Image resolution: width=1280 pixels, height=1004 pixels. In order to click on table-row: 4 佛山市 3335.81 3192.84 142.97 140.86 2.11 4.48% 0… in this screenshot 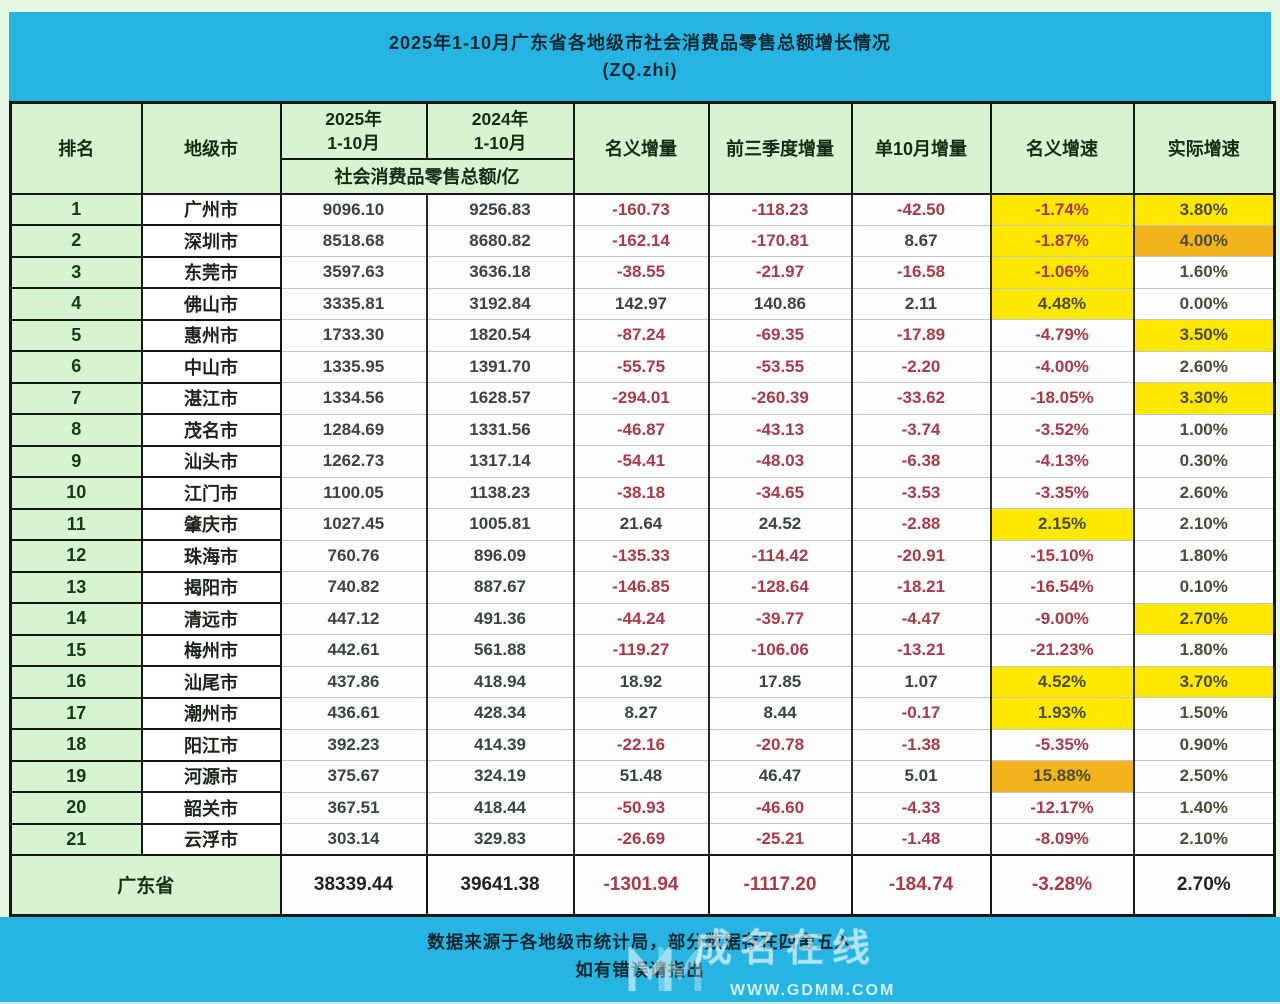, I will do `click(642, 304)`.